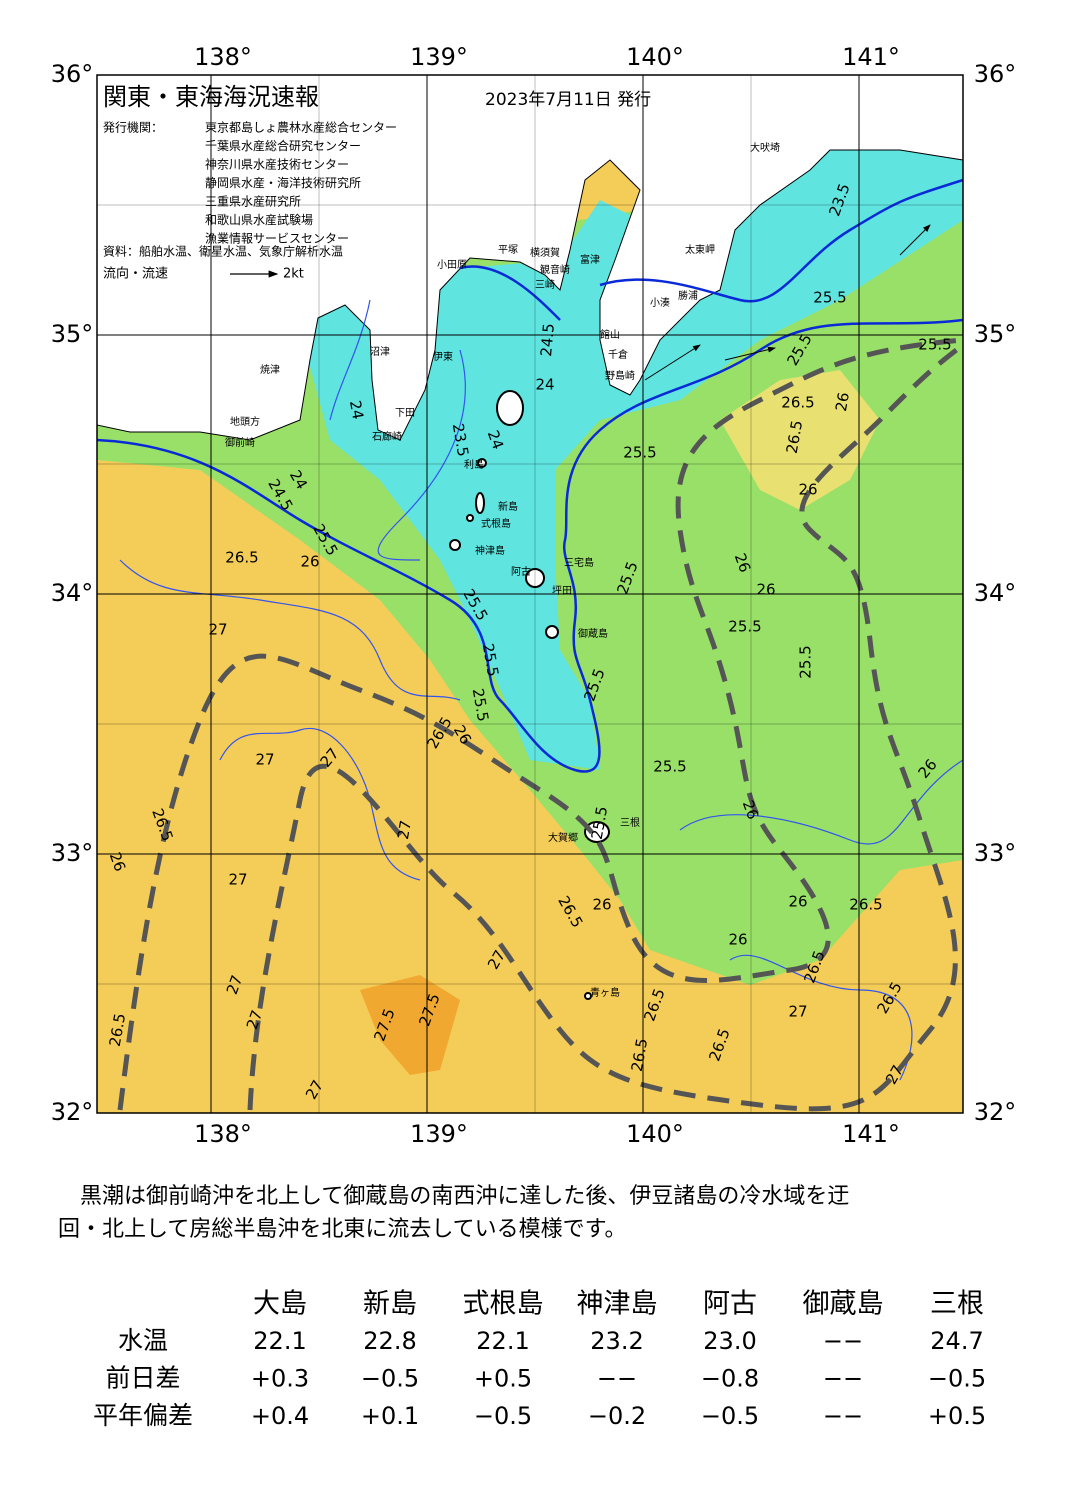 This screenshot has height=1509, width=1065. I want to click on place-name: 地頭方, so click(245, 421).